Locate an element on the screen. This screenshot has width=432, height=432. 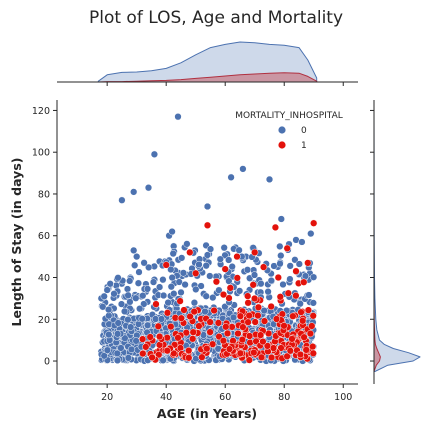
legend-title: MORTALITY_INHOSPITAL is located at coordinates (289, 116).